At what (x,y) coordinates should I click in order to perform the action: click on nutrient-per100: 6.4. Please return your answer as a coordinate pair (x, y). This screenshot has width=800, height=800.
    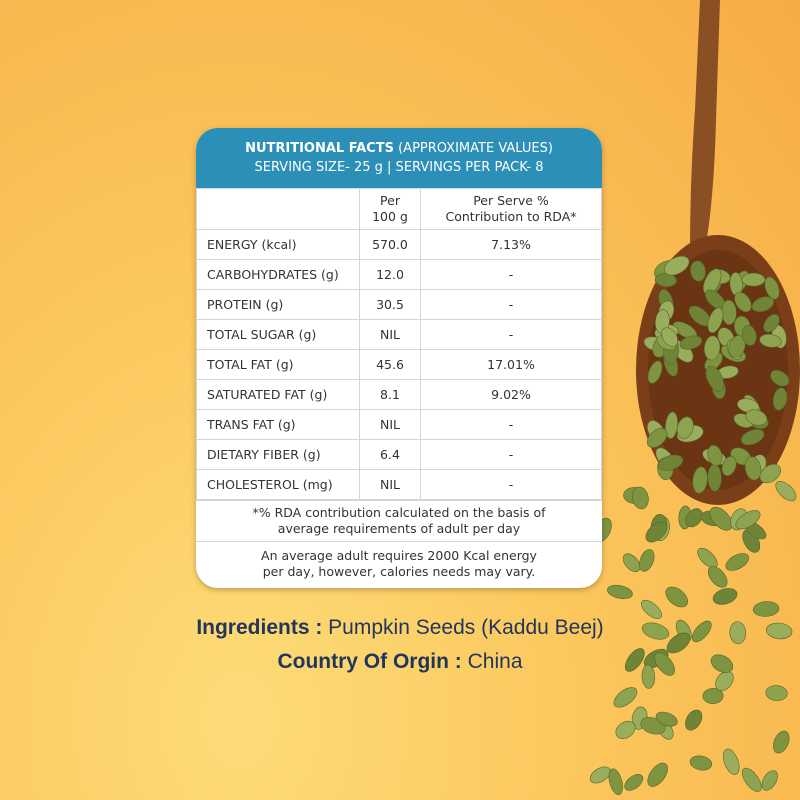
    Looking at the image, I should click on (390, 454).